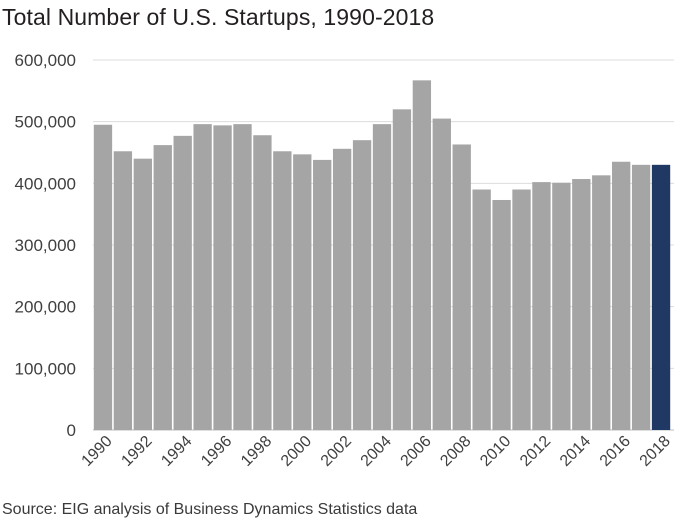  Describe the element at coordinates (416, 451) in the screenshot. I see `x-tick-label: 2006` at that location.